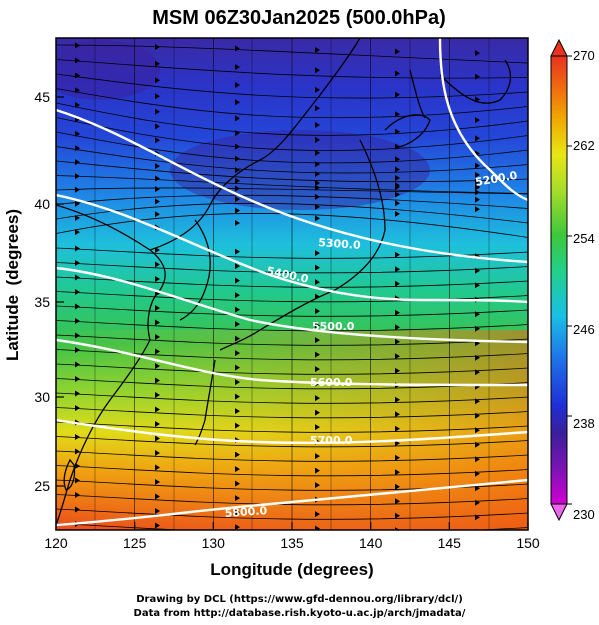 The height and width of the screenshot is (625, 599). What do you see at coordinates (56, 543) in the screenshot?
I see `x-tick-label: 120` at bounding box center [56, 543].